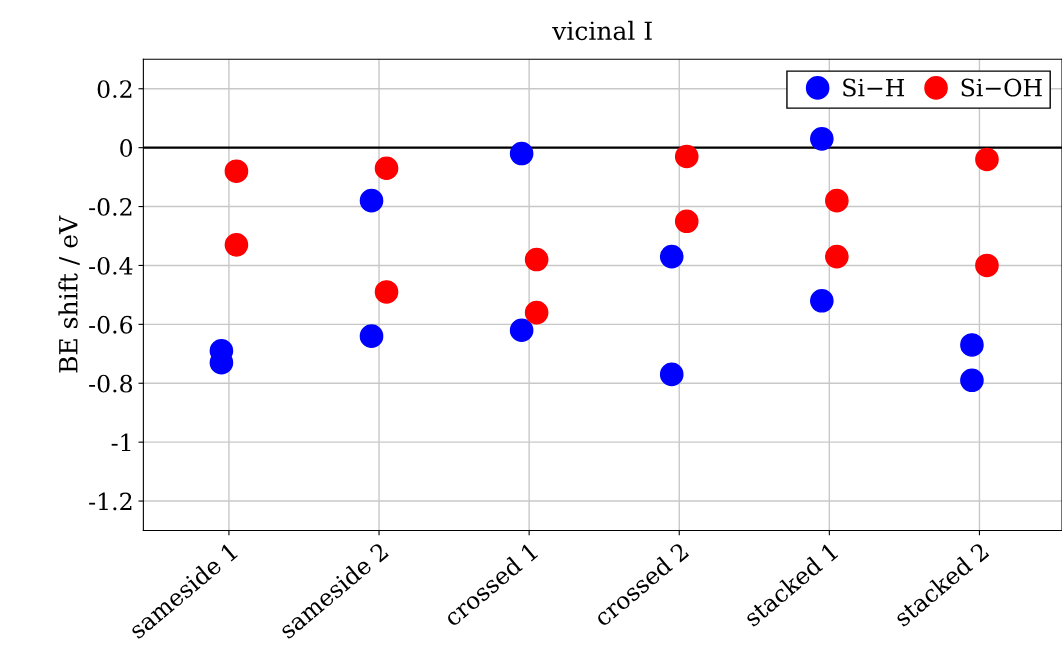  I want to click on y-axis-title: BE shift / eV, so click(69, 294).